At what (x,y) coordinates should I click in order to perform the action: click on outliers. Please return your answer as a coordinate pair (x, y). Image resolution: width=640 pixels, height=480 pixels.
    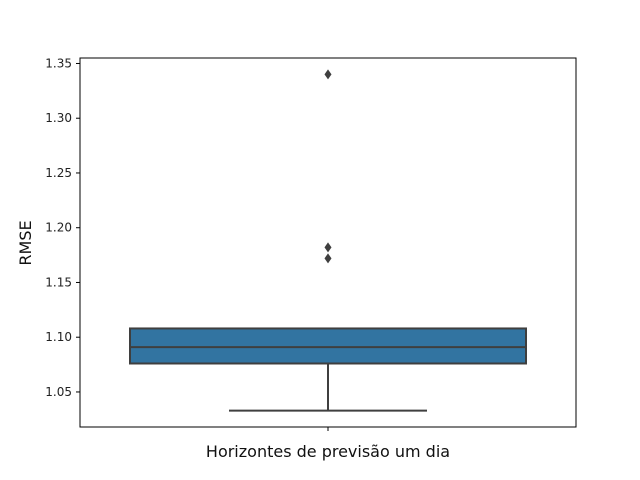
    Looking at the image, I should click on (328, 166).